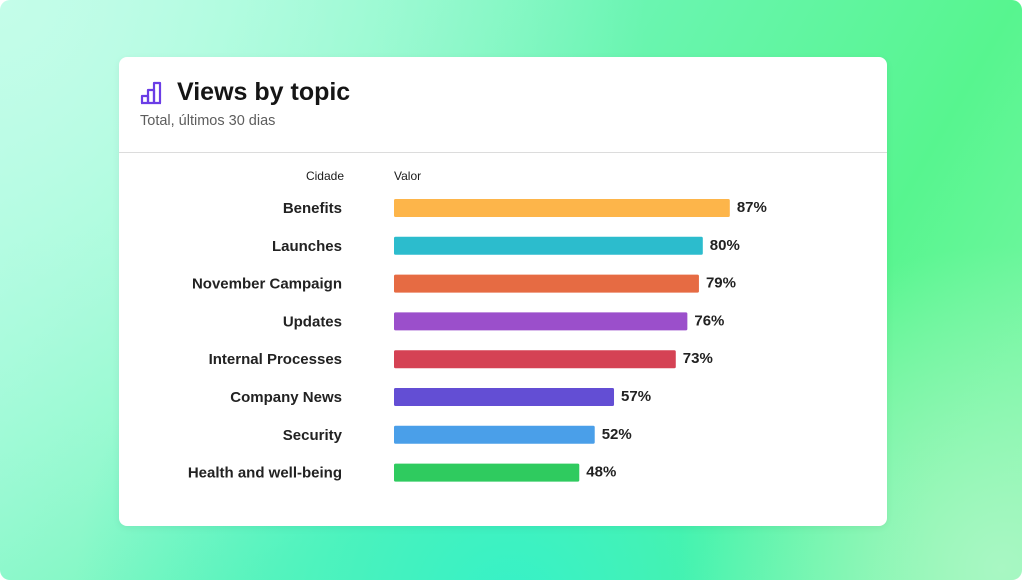  What do you see at coordinates (617, 434) in the screenshot?
I see `value-label: 52%` at bounding box center [617, 434].